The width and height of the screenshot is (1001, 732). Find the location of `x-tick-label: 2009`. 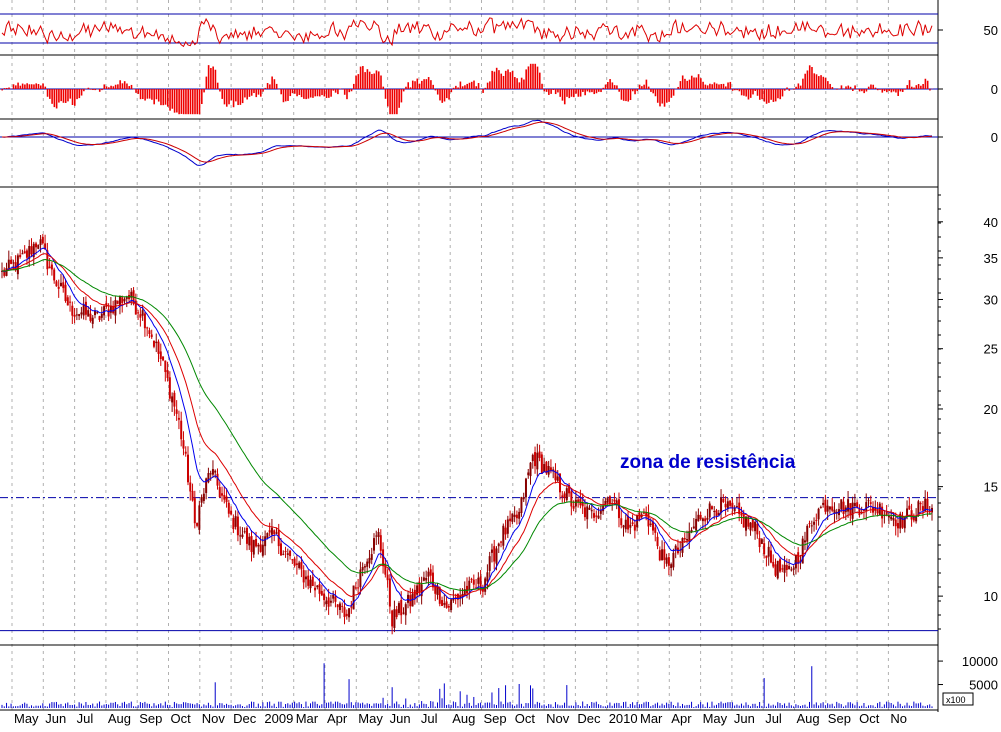

x-tick-label: 2009 is located at coordinates (278, 718).